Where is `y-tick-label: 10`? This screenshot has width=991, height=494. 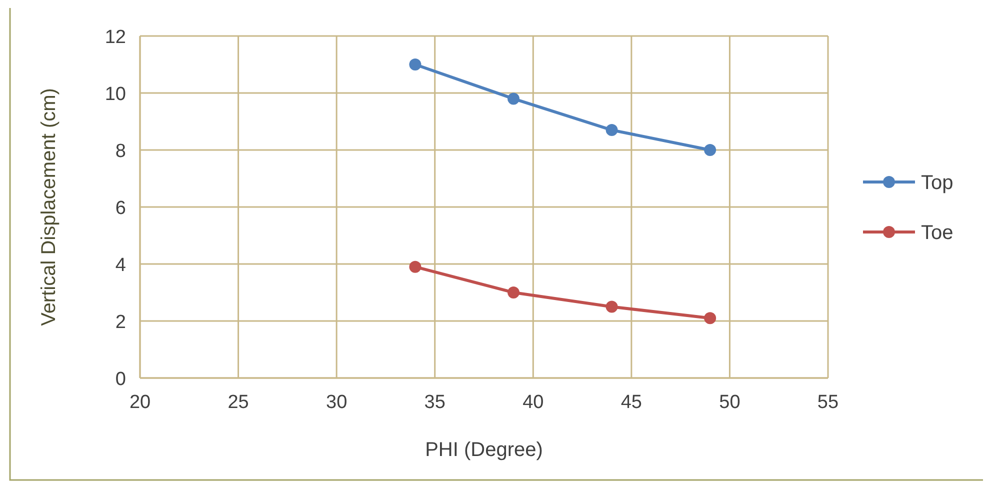
y-tick-label: 10 is located at coordinates (115, 94).